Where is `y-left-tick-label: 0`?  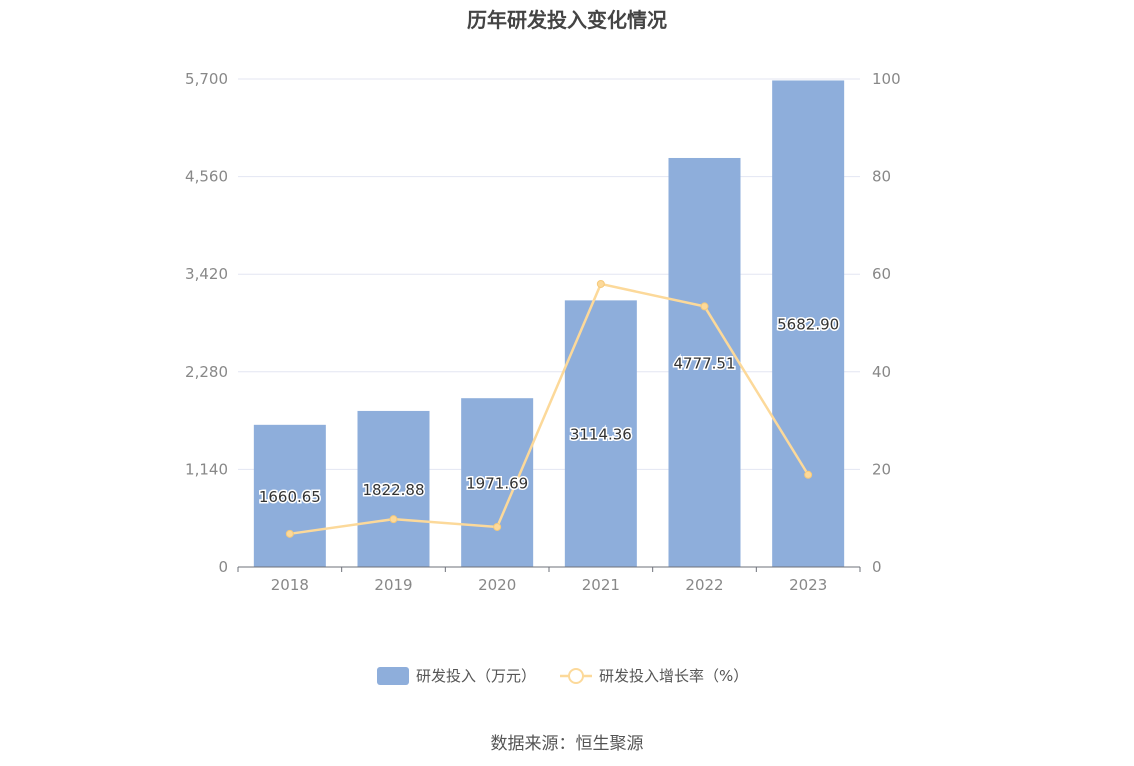 y-left-tick-label: 0 is located at coordinates (223, 567).